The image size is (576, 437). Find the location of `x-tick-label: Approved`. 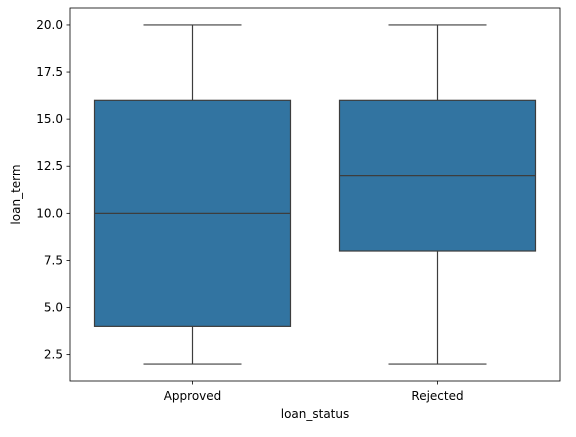

x-tick-label: Approved is located at coordinates (193, 396).